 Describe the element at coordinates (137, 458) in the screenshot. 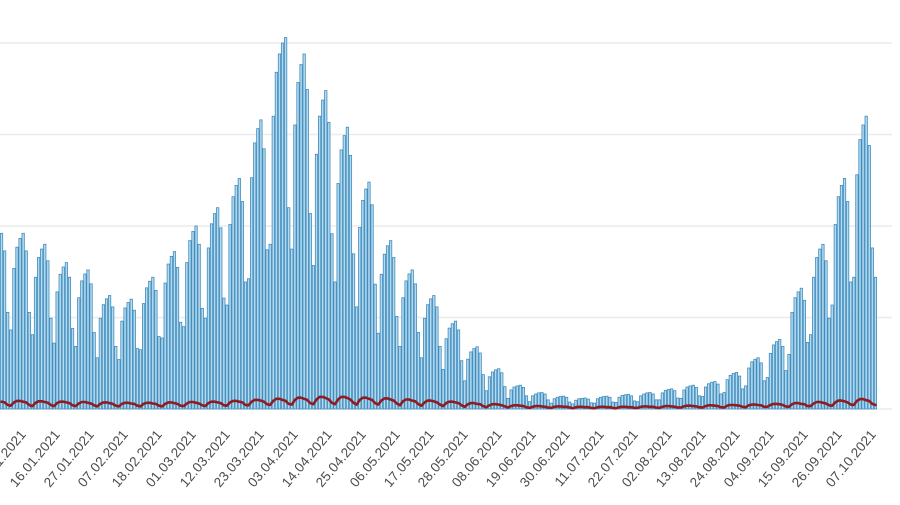

I see `x-axis-tick-label: 18.02.2021` at that location.